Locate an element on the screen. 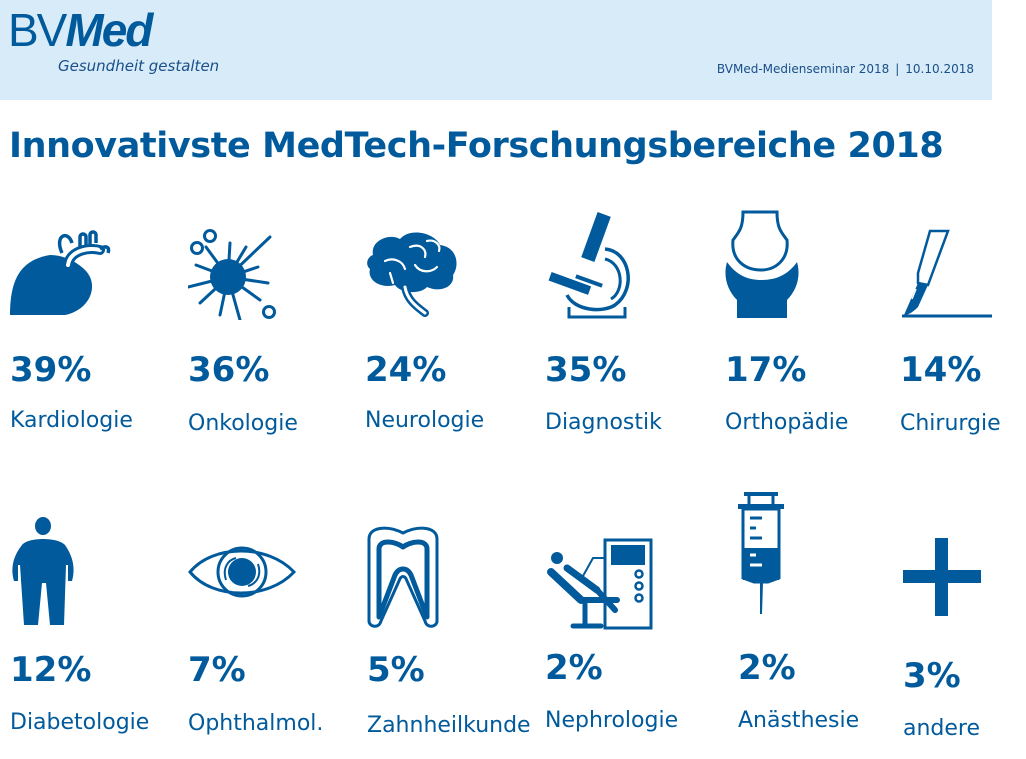 The image size is (1026, 759). area-label: Ophthalmol. is located at coordinates (256, 723).